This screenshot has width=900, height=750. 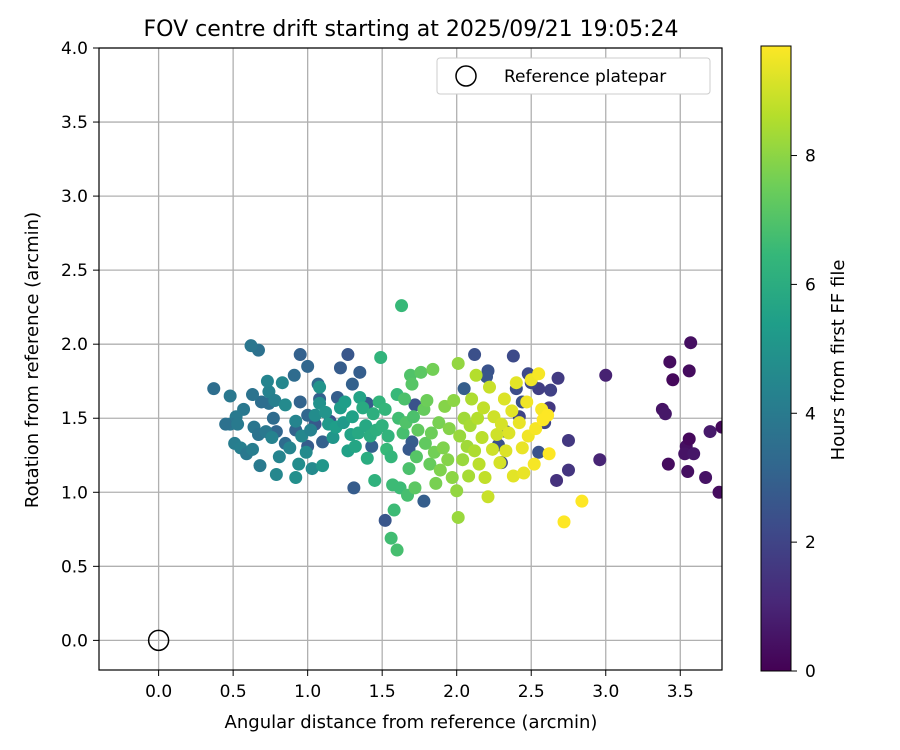 What do you see at coordinates (810, 672) in the screenshot?
I see `colorbar-tick-label: 0` at bounding box center [810, 672].